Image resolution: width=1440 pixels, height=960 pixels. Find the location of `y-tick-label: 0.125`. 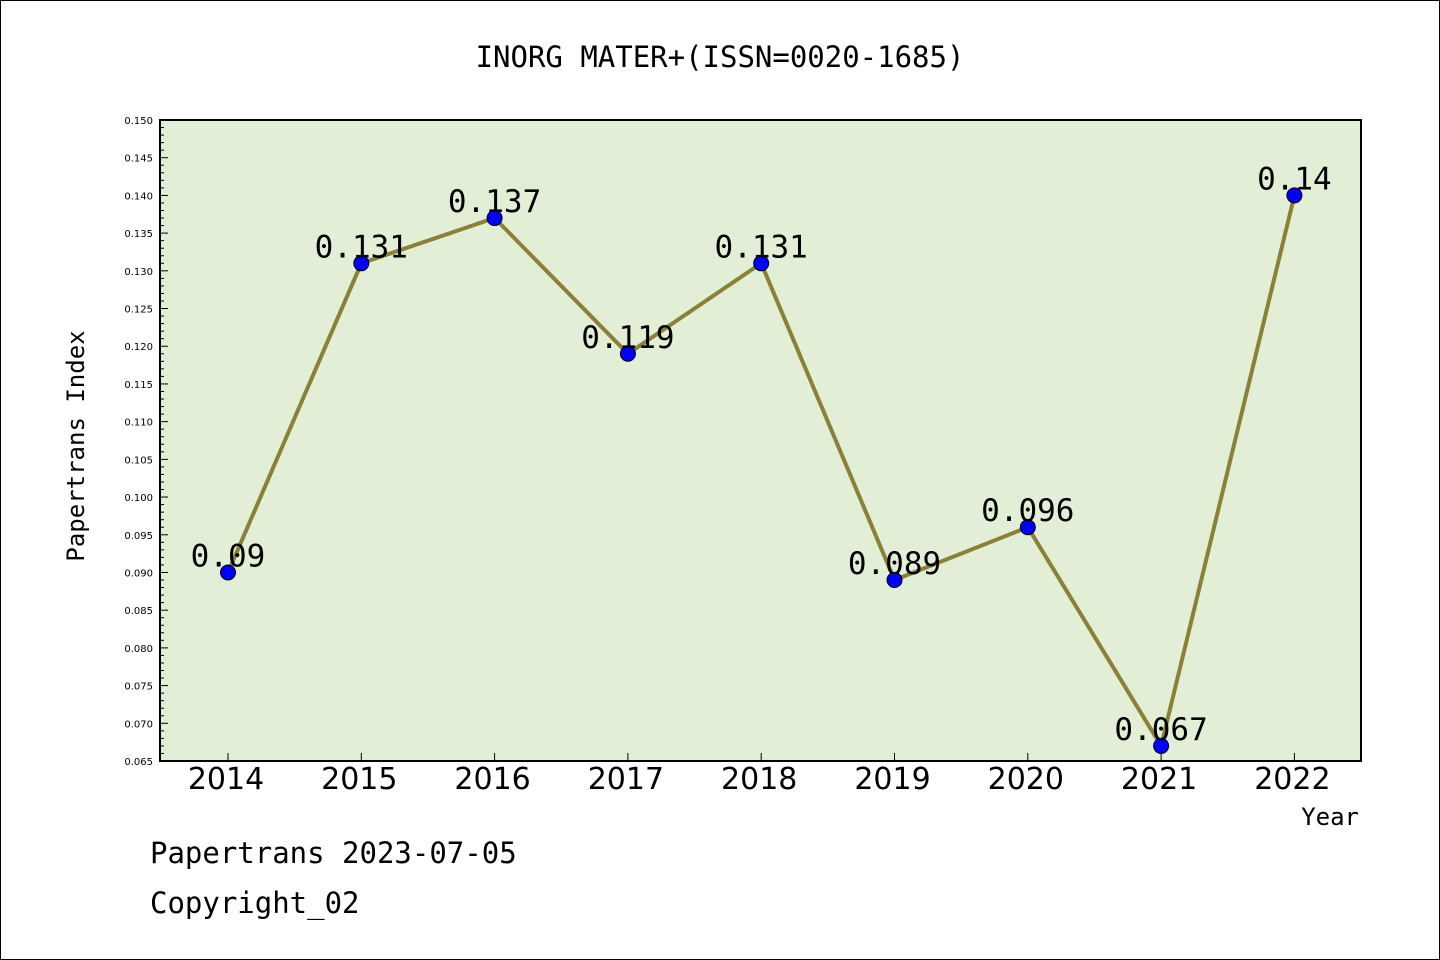

y-tick-label: 0.125 is located at coordinates (138, 310).